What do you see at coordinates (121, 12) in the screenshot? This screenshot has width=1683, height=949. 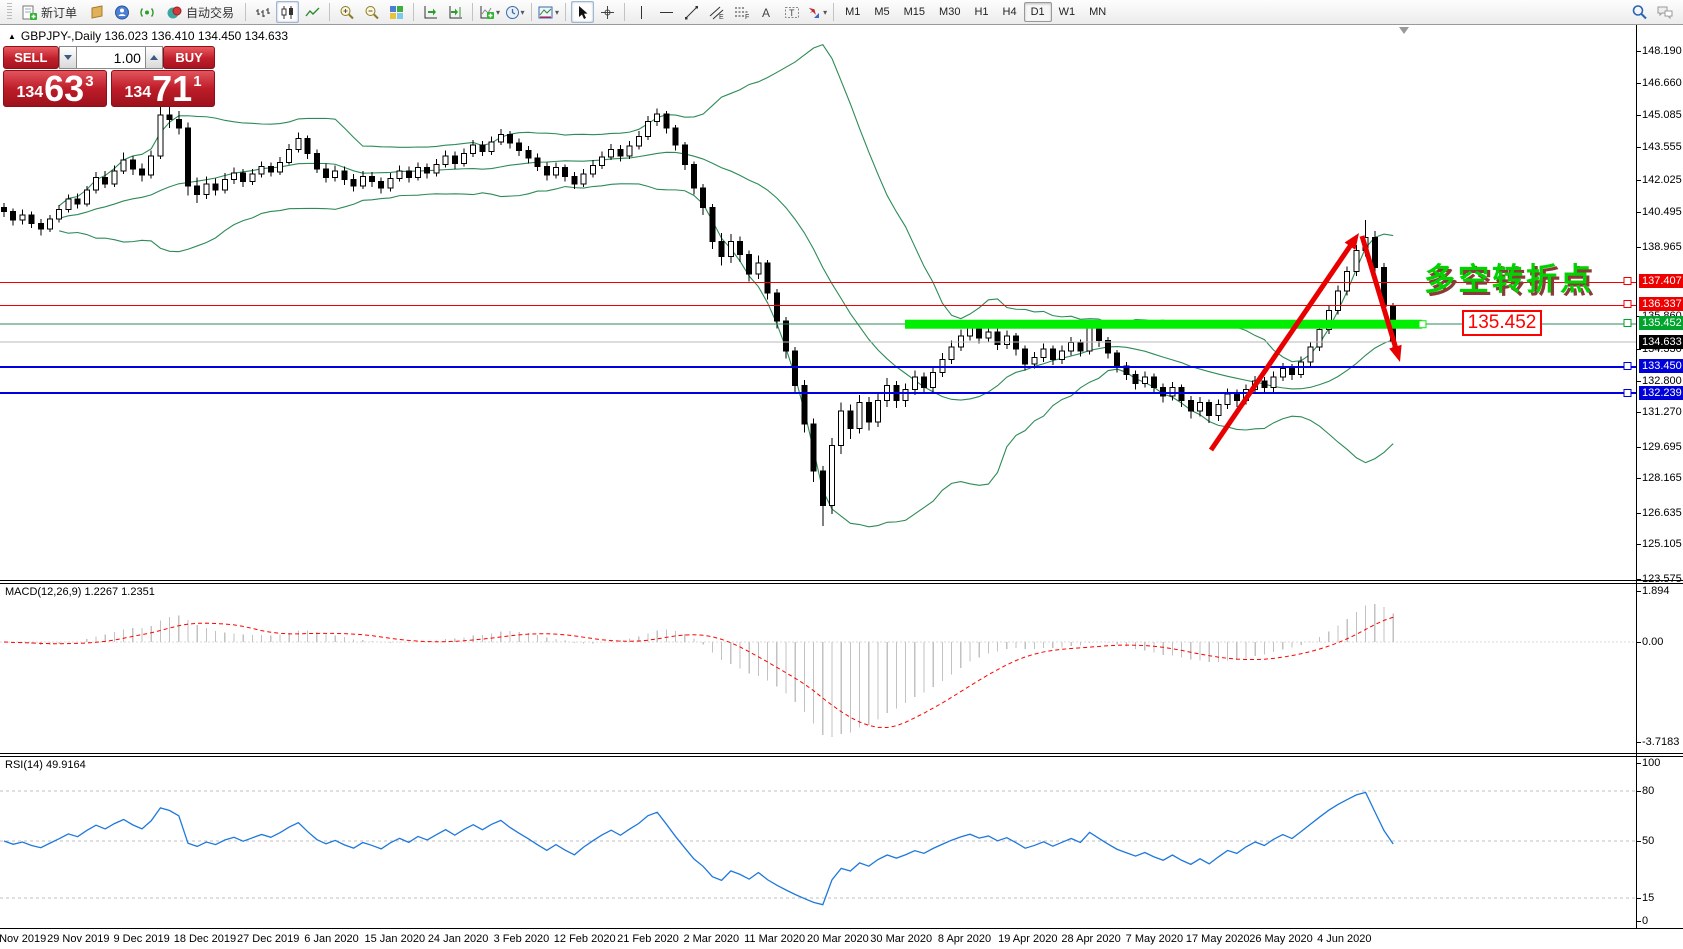 I see `community-button` at bounding box center [121, 12].